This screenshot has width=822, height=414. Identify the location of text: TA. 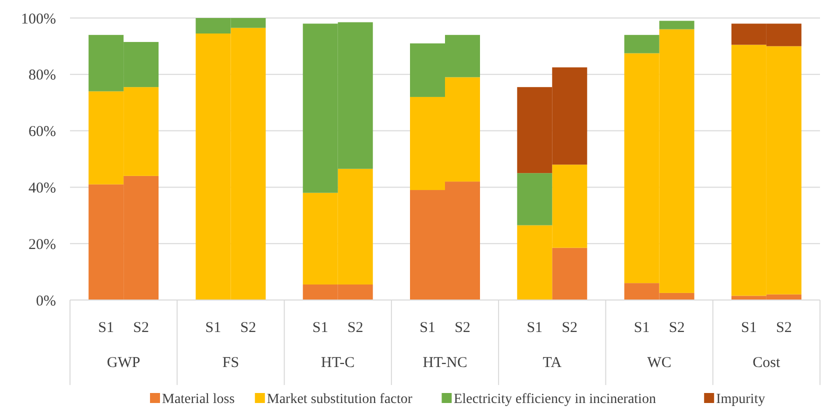
(552, 363).